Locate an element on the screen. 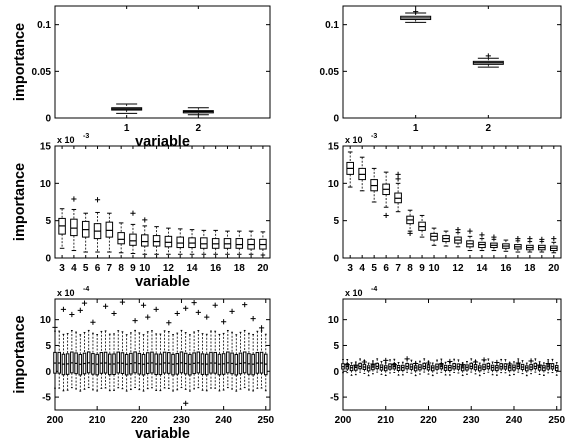 This screenshot has width=574, height=444. axis-multiplier-exponent: -4 is located at coordinates (374, 289).